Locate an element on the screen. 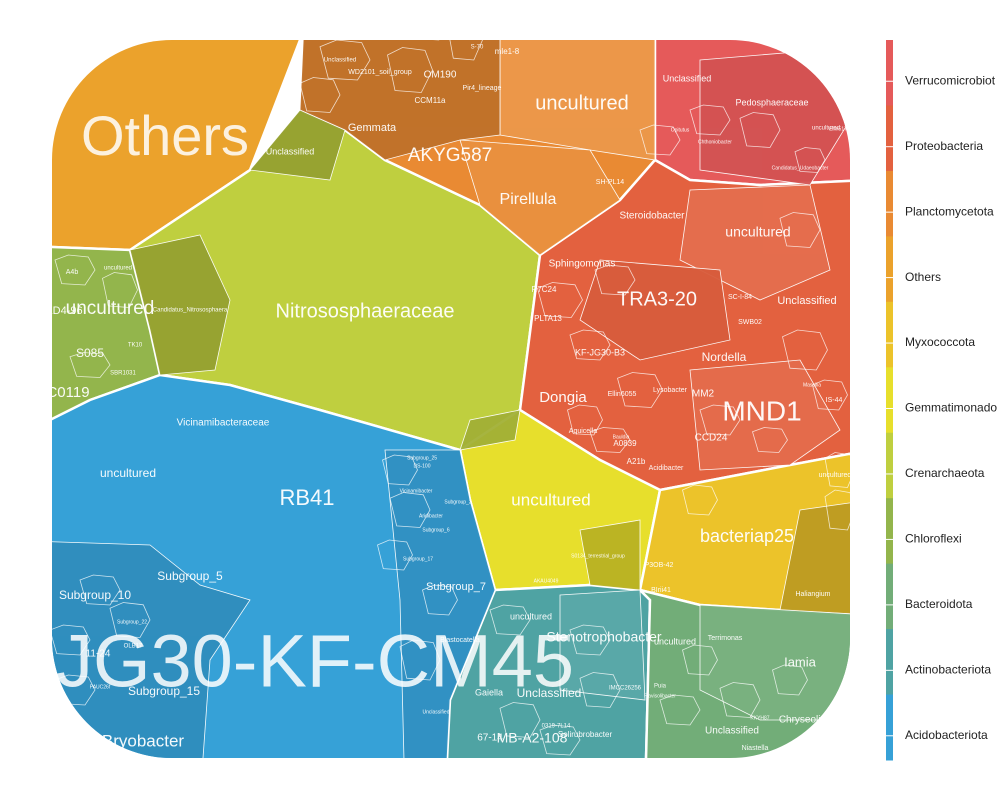 The image size is (1000, 805). legend-label: Bacteroidota is located at coordinates (939, 604).